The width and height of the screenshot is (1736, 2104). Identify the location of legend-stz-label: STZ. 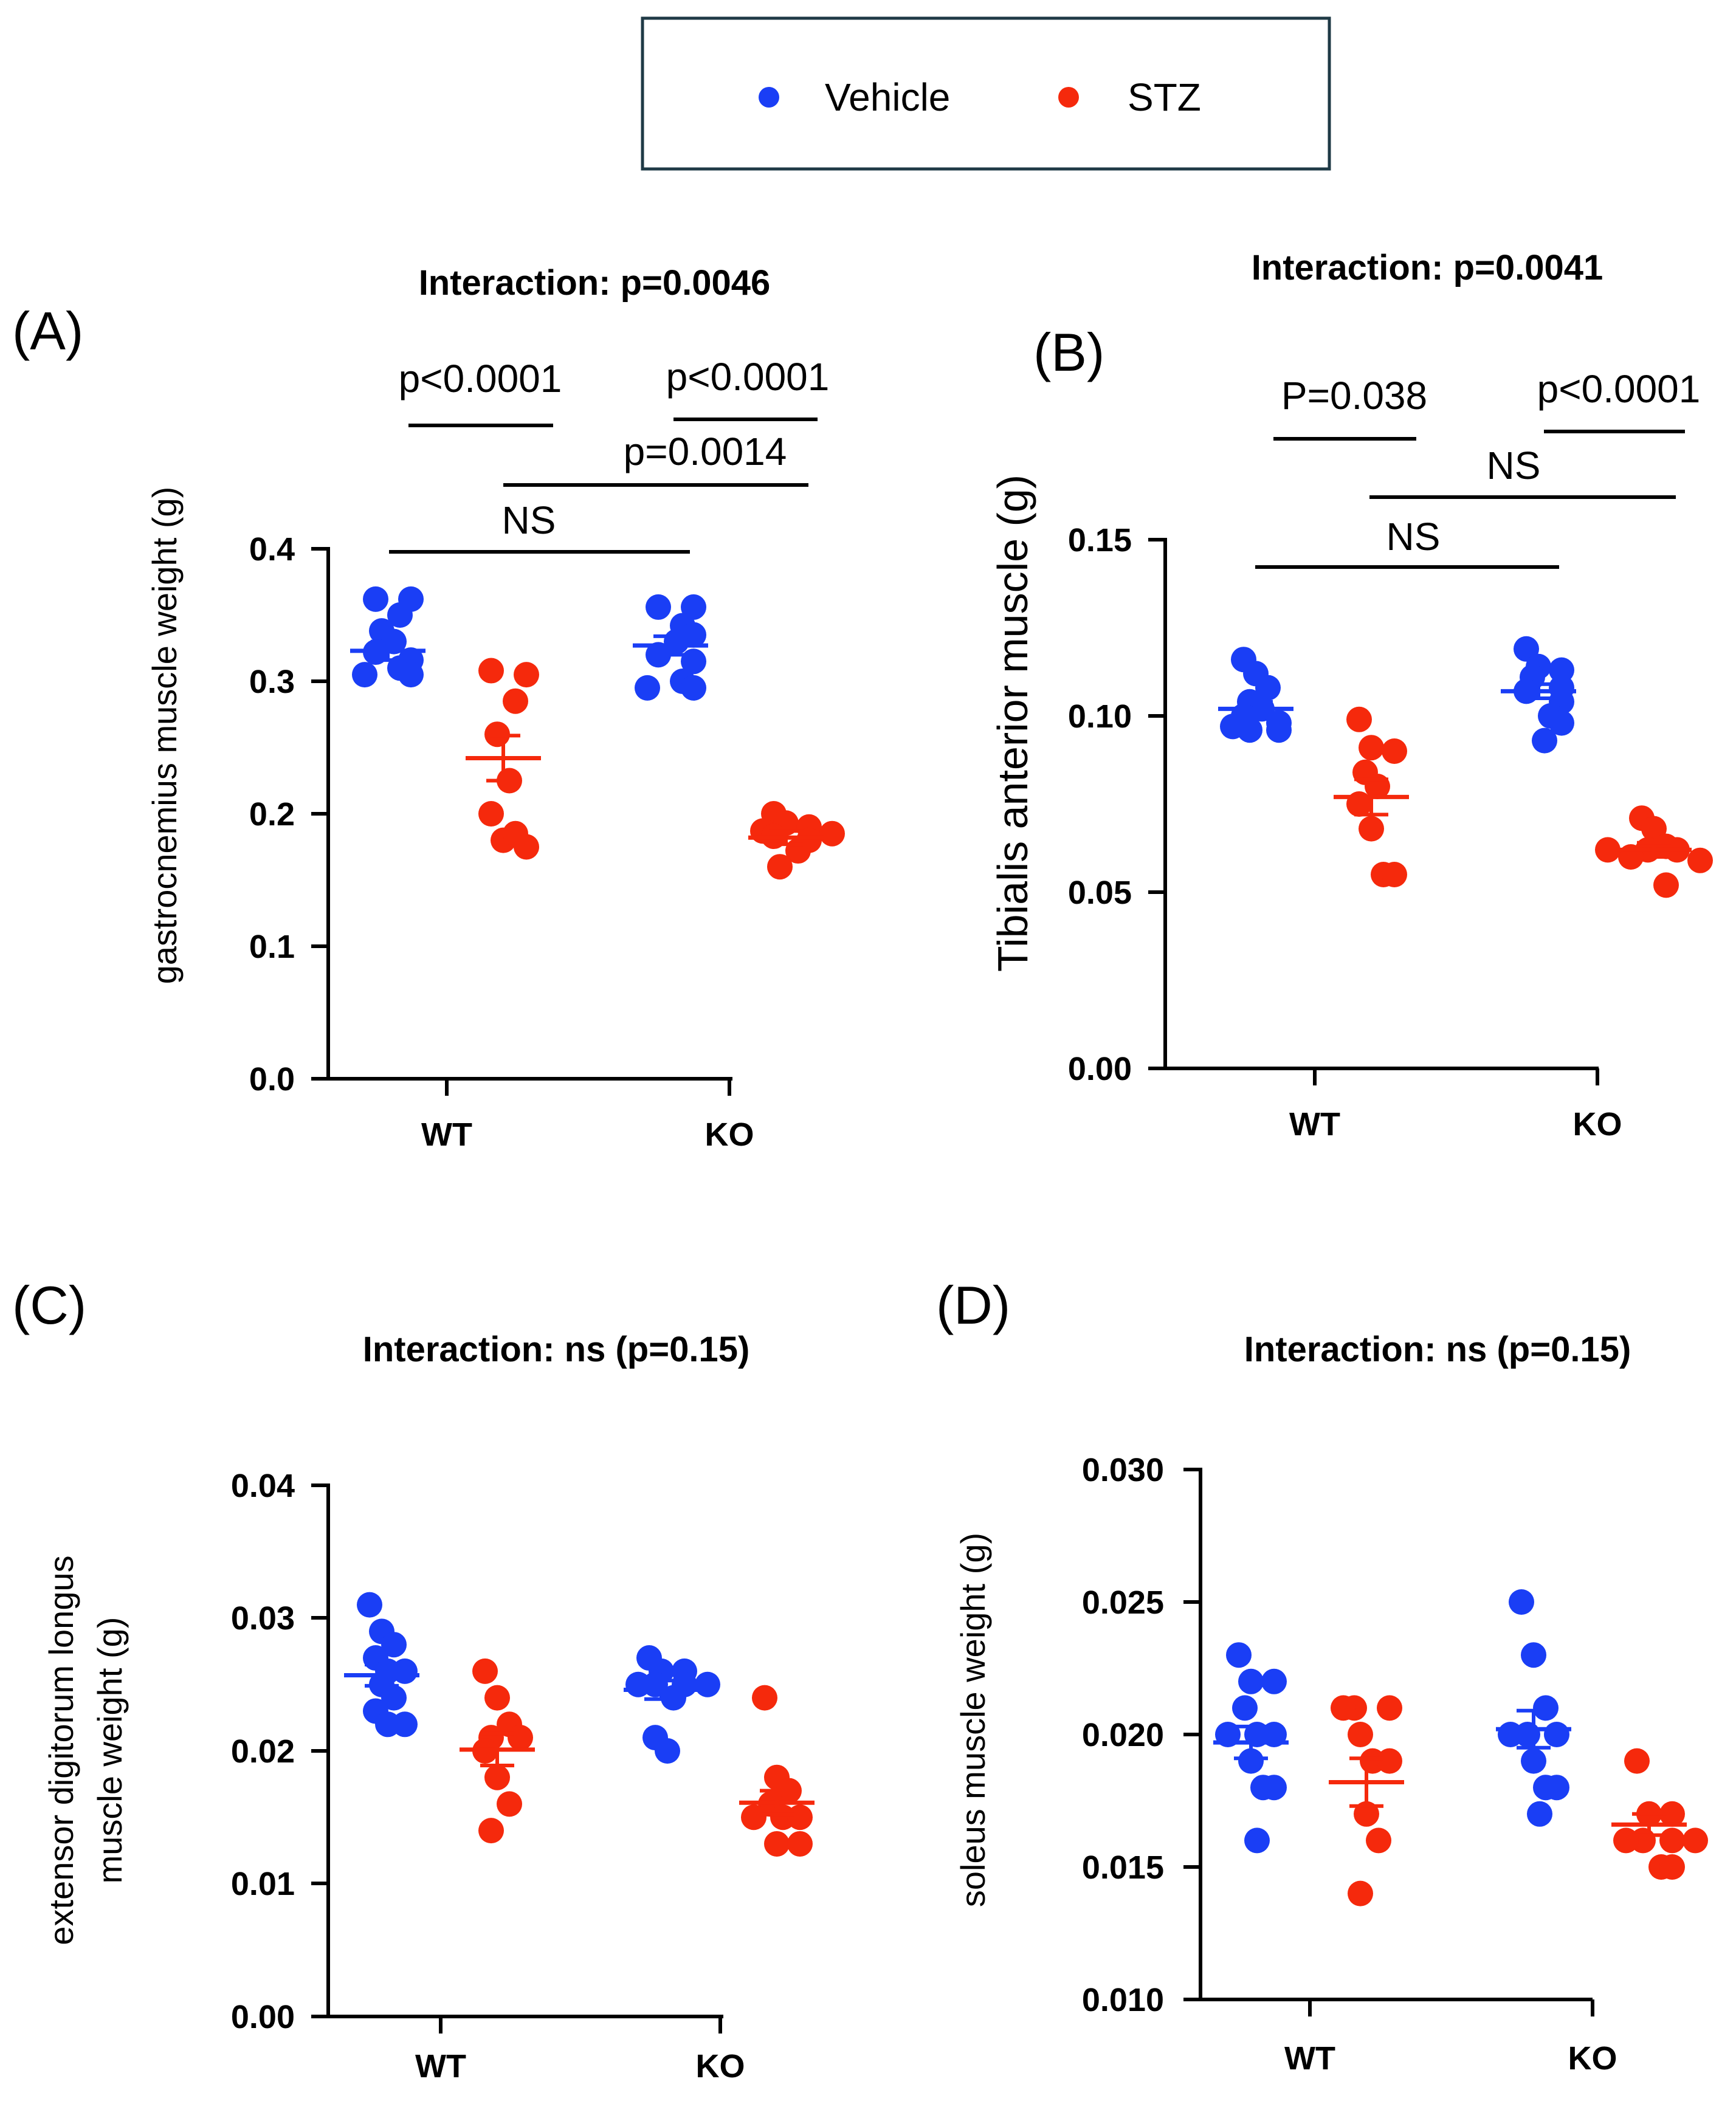
(1164, 97).